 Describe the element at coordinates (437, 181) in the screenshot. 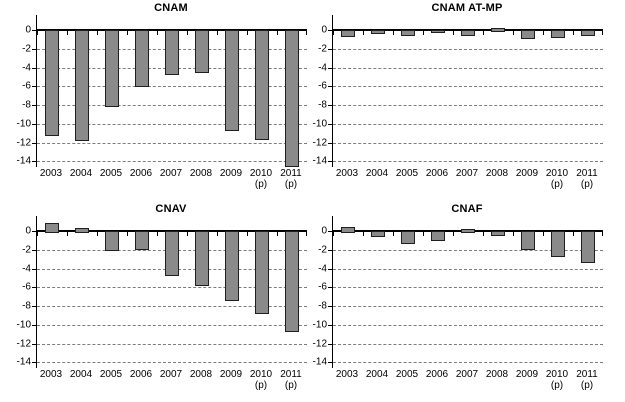

I see `x-tick-label: 2006` at that location.